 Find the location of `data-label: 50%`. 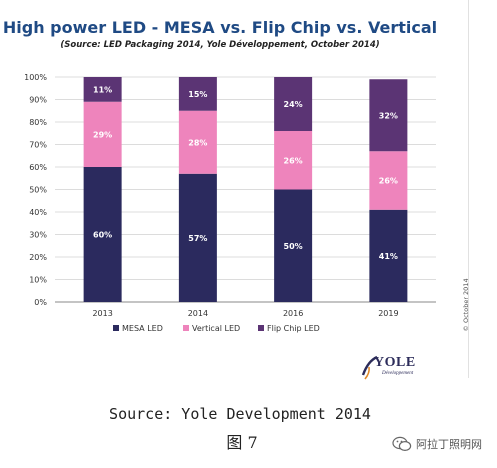

data-label: 50% is located at coordinates (293, 246).